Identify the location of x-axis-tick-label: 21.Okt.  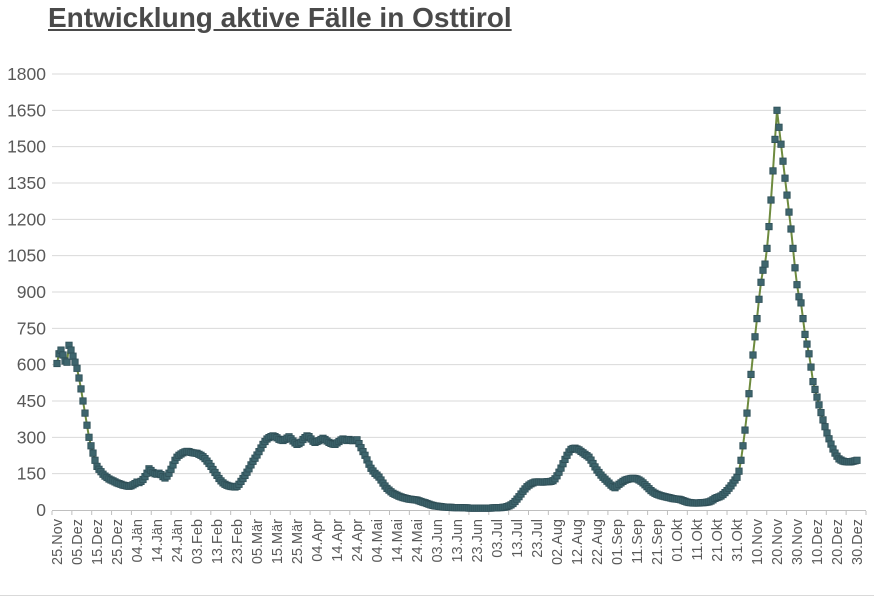
(718, 540).